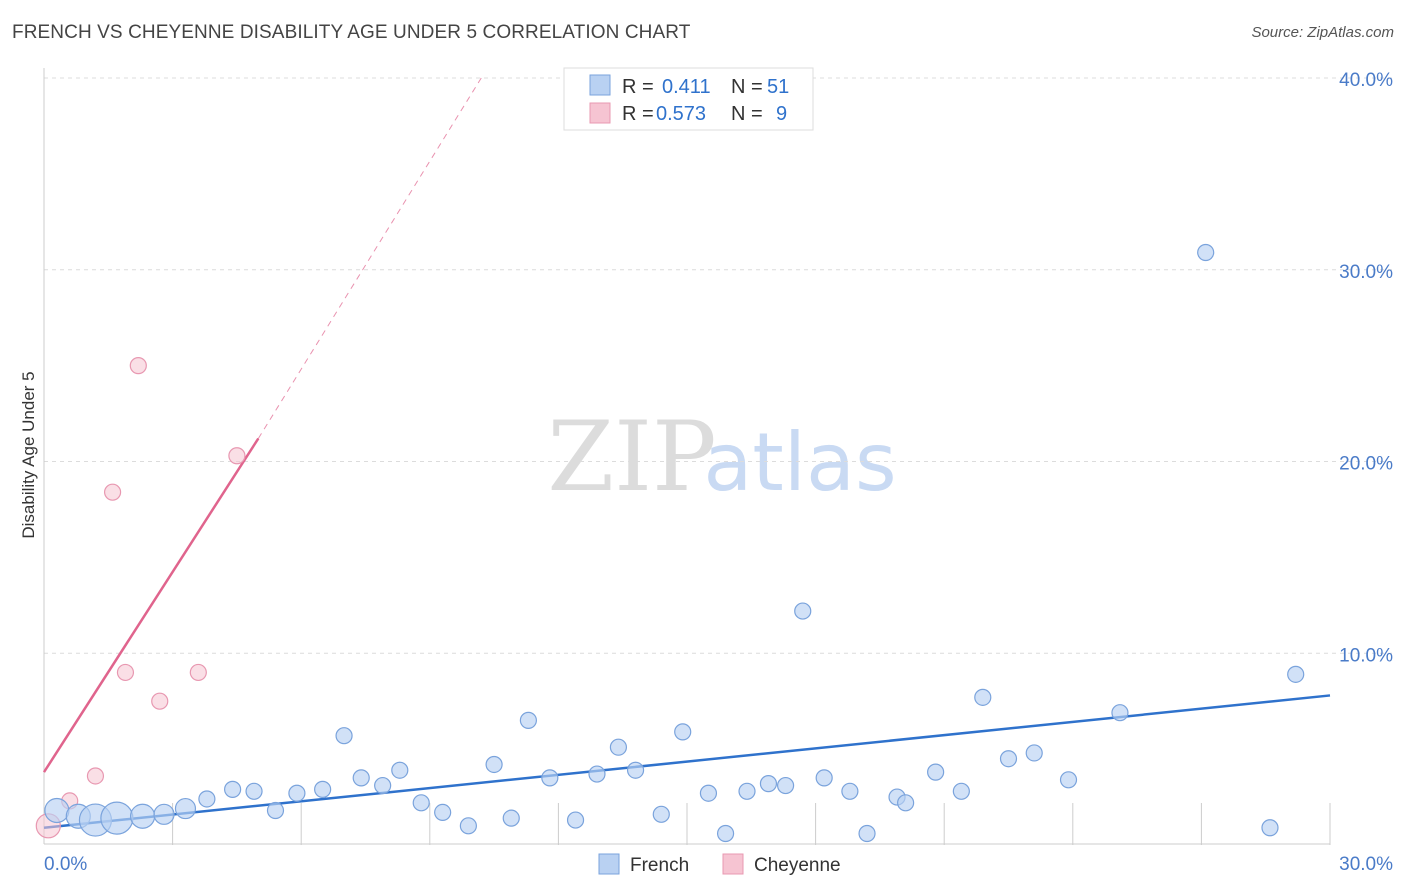  What do you see at coordinates (659, 865) in the screenshot?
I see `bottom-legend-french: French` at bounding box center [659, 865].